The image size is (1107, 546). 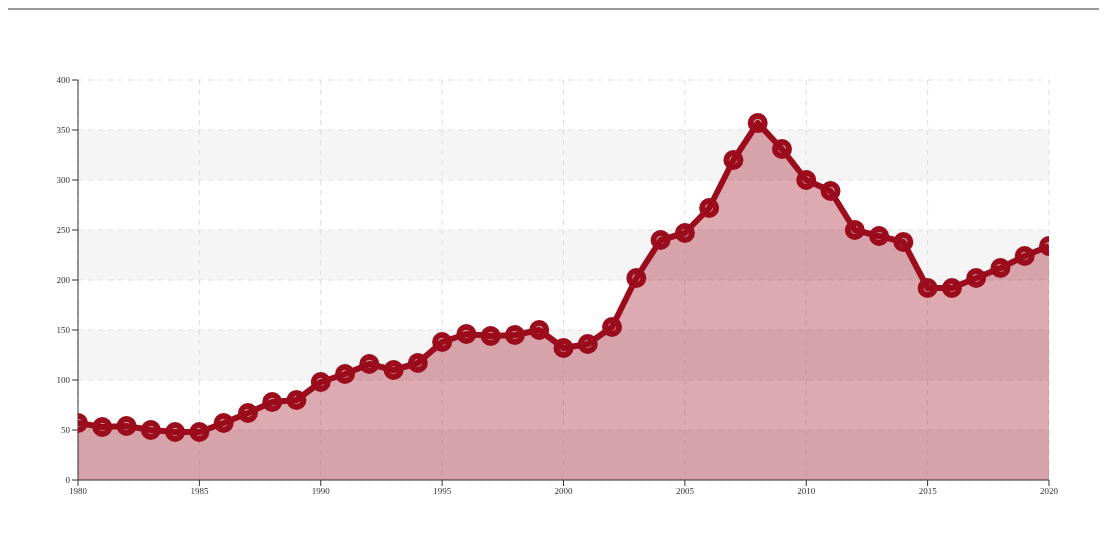 I want to click on x-tick-label: 2005, so click(x=685, y=491).